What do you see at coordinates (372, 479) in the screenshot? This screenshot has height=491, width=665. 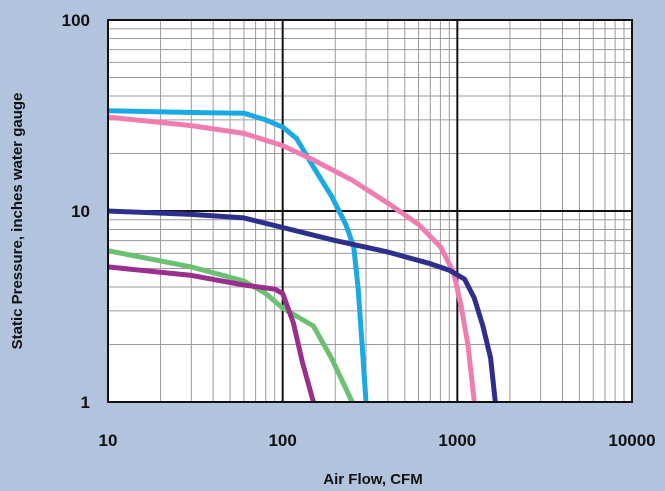 I see `x-axis-title: Air Flow, CFM` at bounding box center [372, 479].